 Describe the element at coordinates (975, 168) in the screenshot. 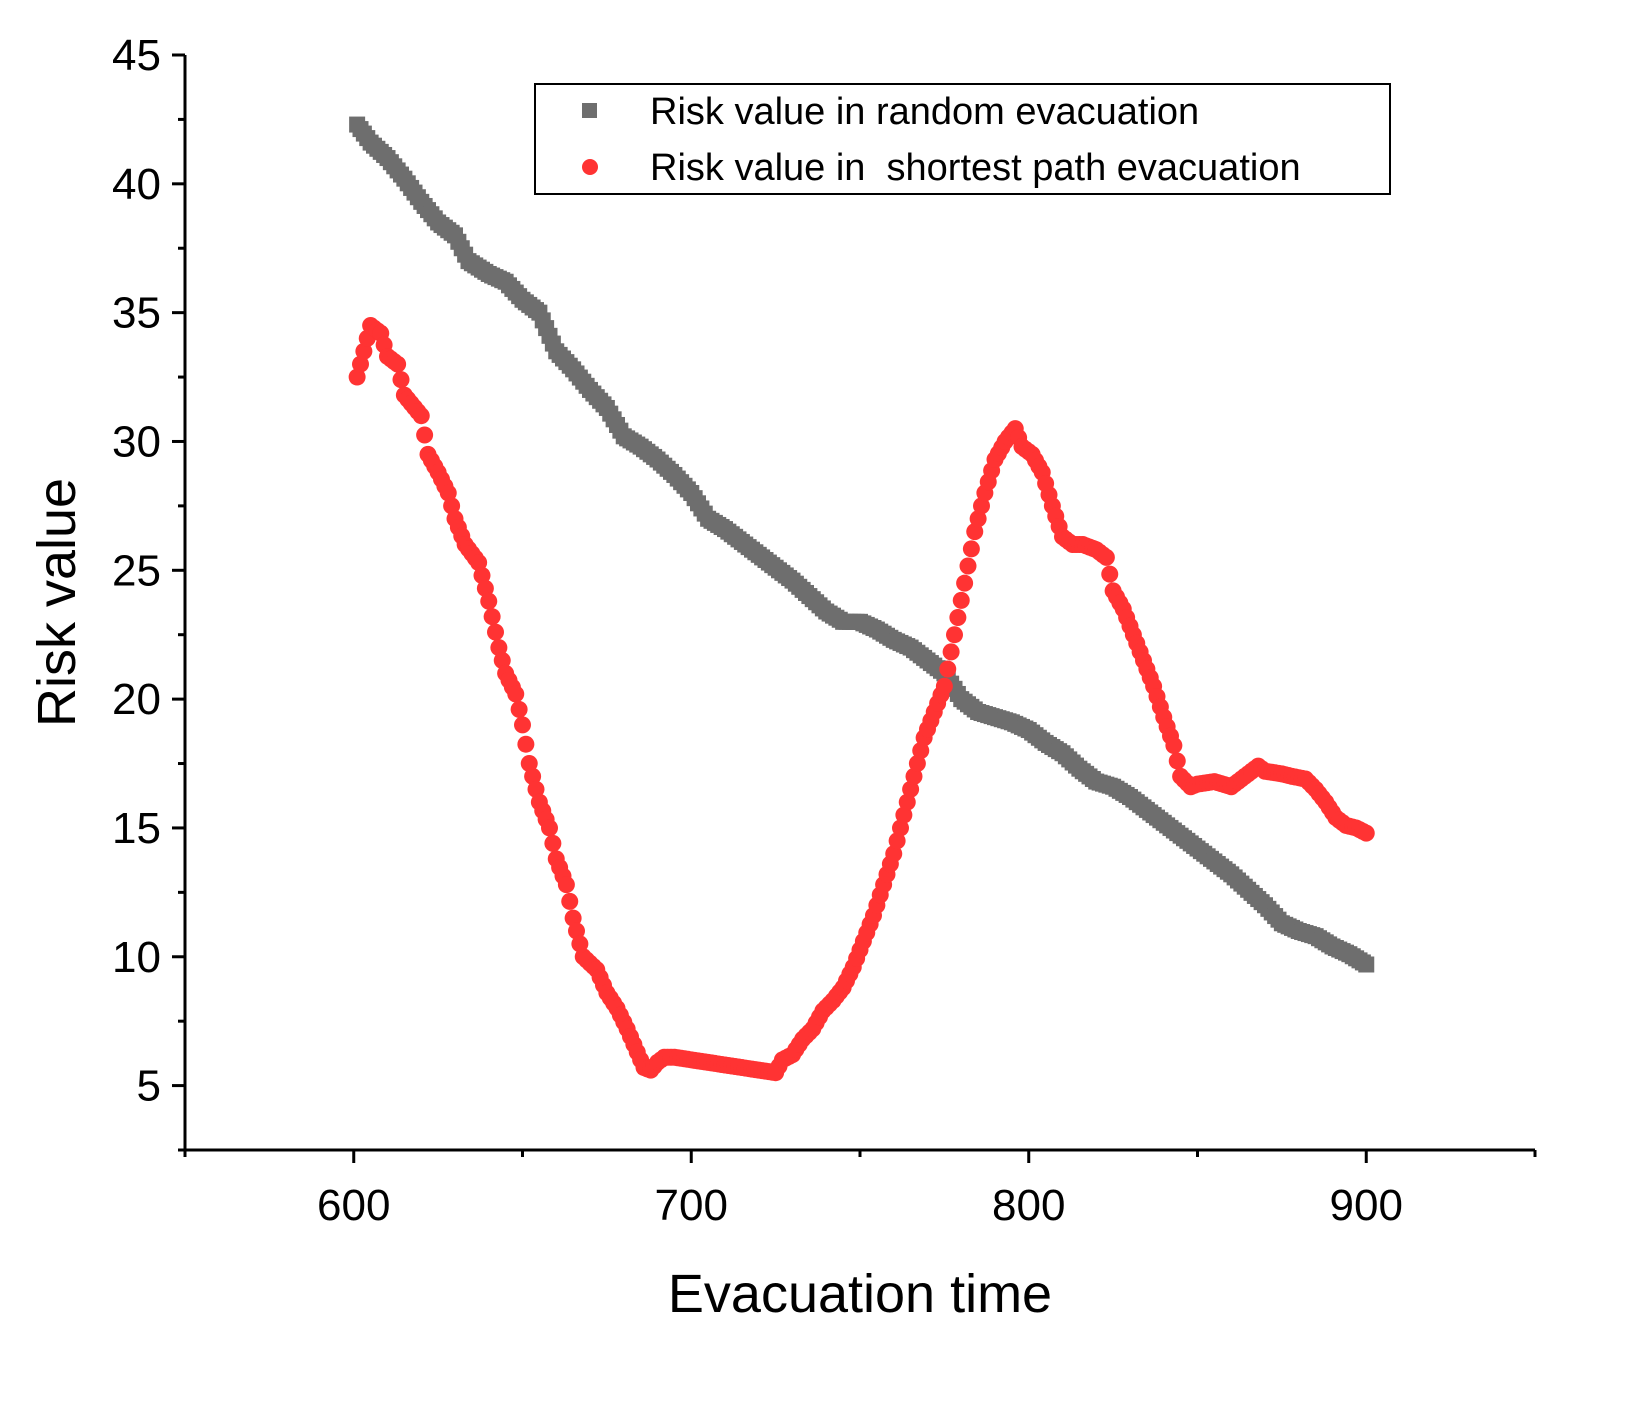

I see `legend-label-shortest: Risk value in shortest path evacuation` at that location.